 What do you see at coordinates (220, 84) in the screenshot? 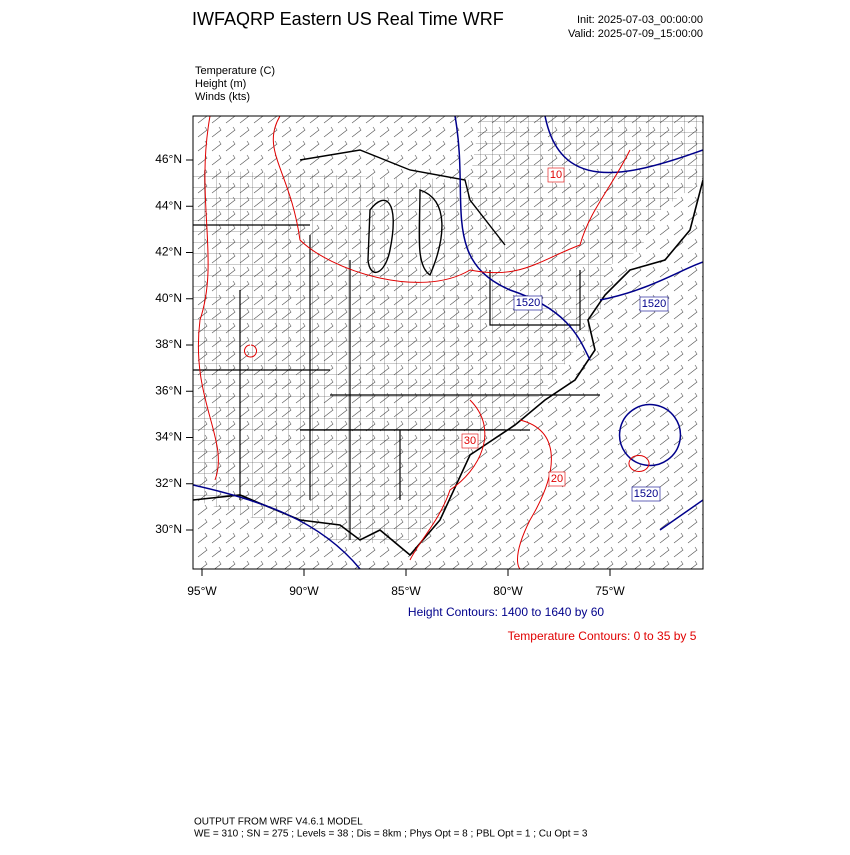
I see `field-label: Height (m)` at bounding box center [220, 84].